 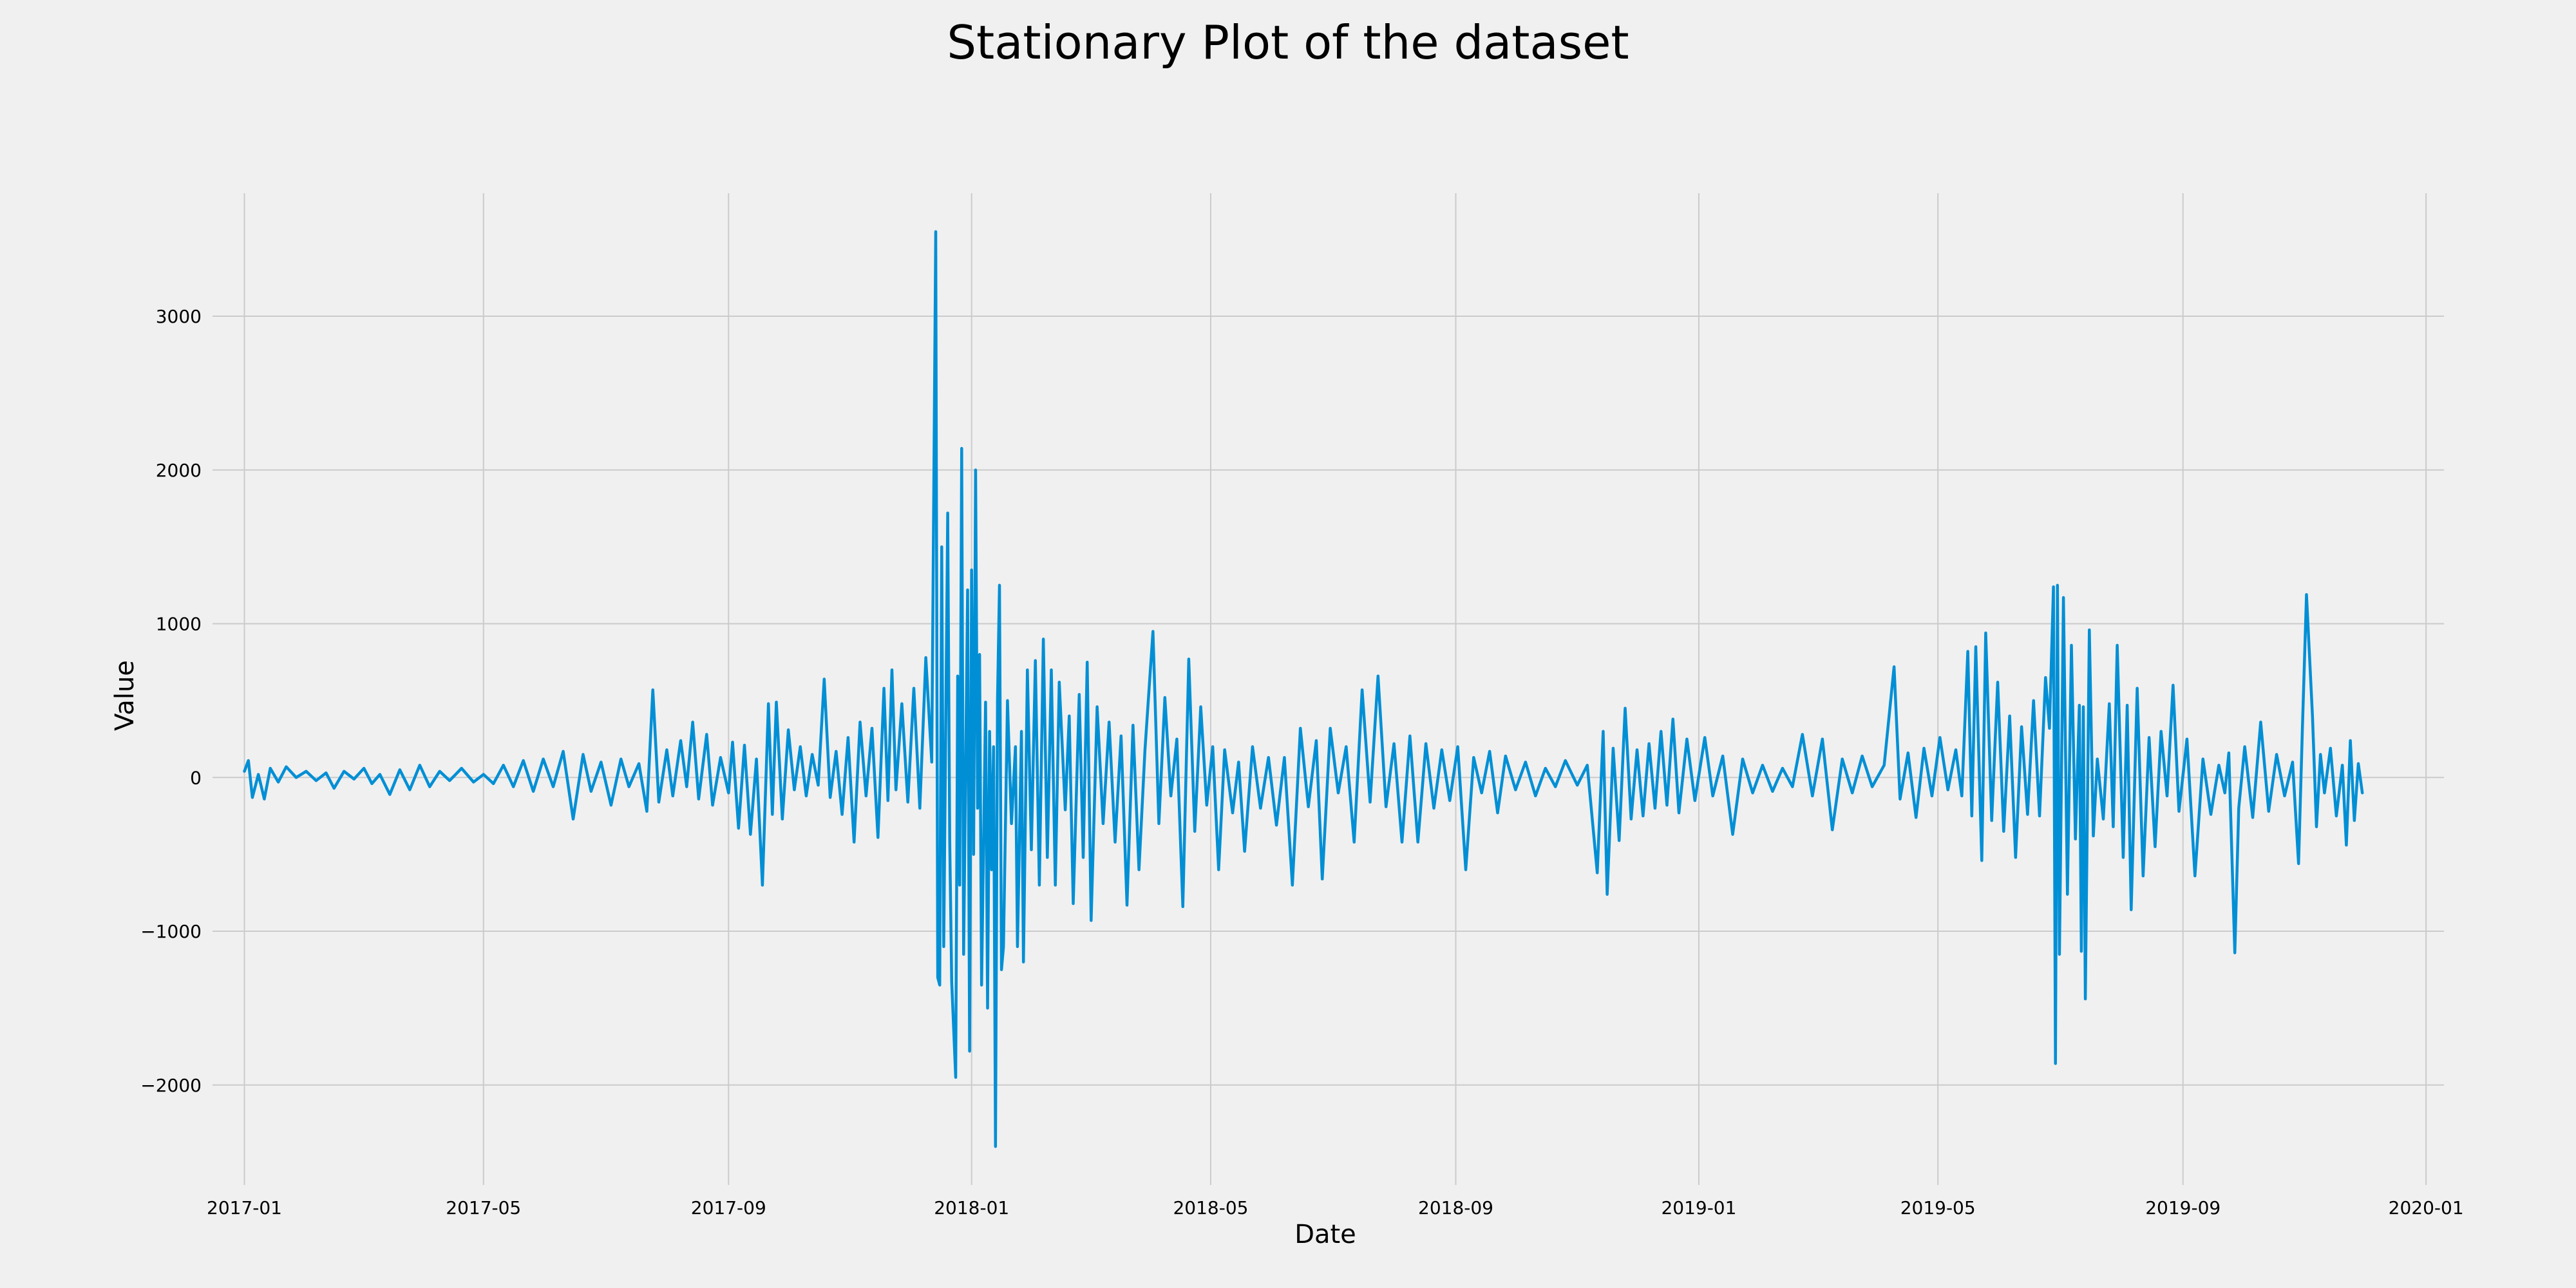 What do you see at coordinates (1698, 1207) in the screenshot?
I see `x-tick-label: 2019-01` at bounding box center [1698, 1207].